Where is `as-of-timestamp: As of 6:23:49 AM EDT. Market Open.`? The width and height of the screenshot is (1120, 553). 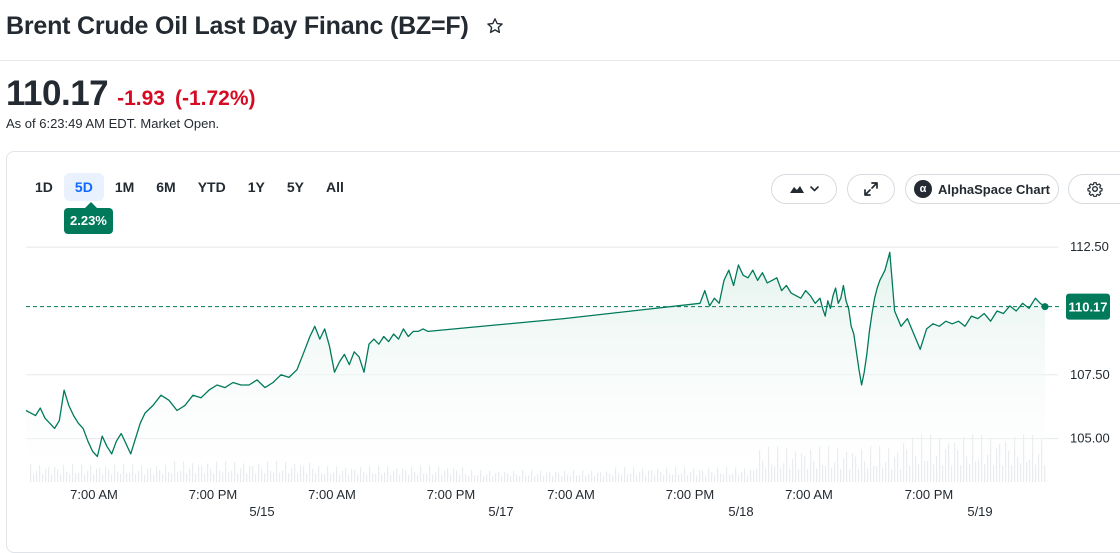
as-of-timestamp: As of 6:23:49 AM EDT. Market Open. is located at coordinates (113, 123).